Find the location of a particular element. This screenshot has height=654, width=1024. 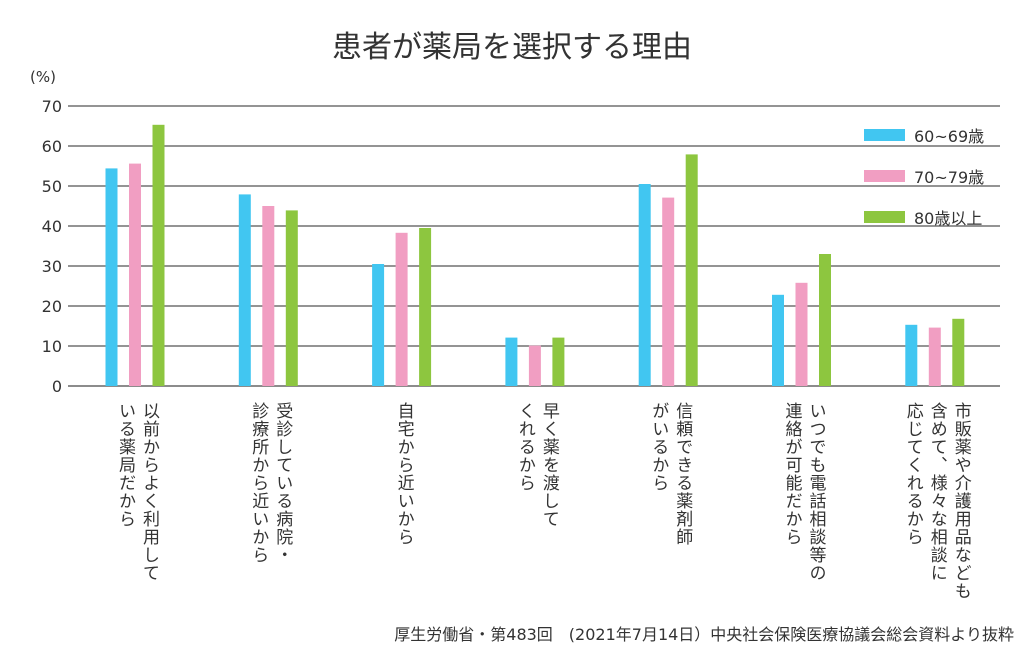

category-label: 市販薬や介護用品なども 含めて、様々な相談に 応じてくれるから is located at coordinates (937, 501).